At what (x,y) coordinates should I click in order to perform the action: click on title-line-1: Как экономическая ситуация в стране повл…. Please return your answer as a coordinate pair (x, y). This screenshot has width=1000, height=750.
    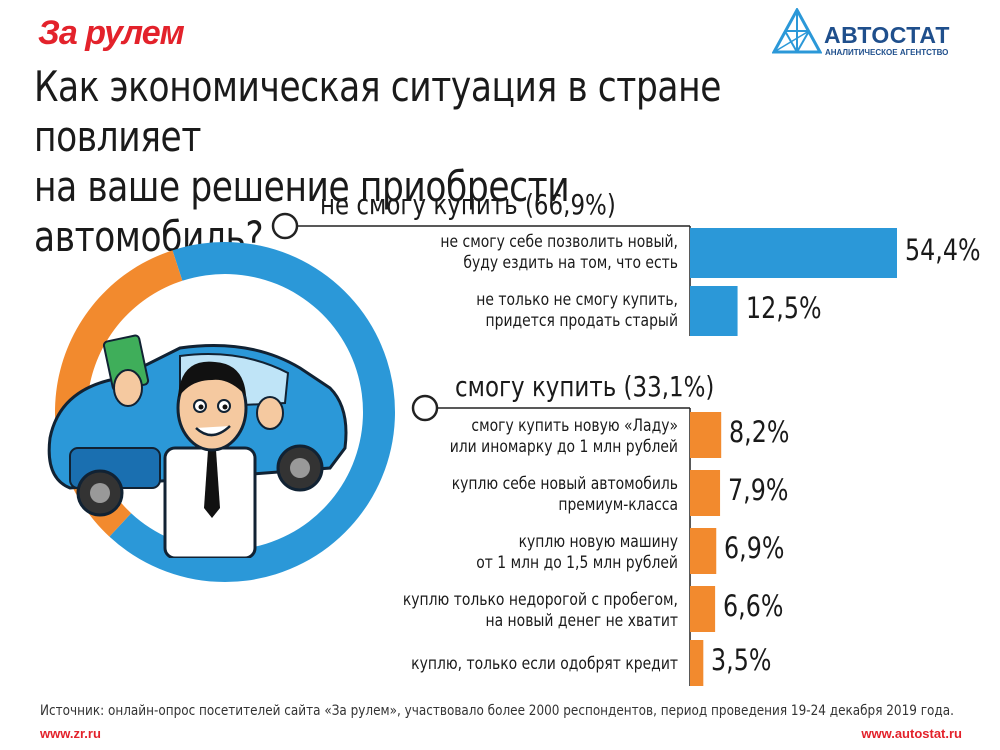
    Looking at the image, I should click on (378, 111).